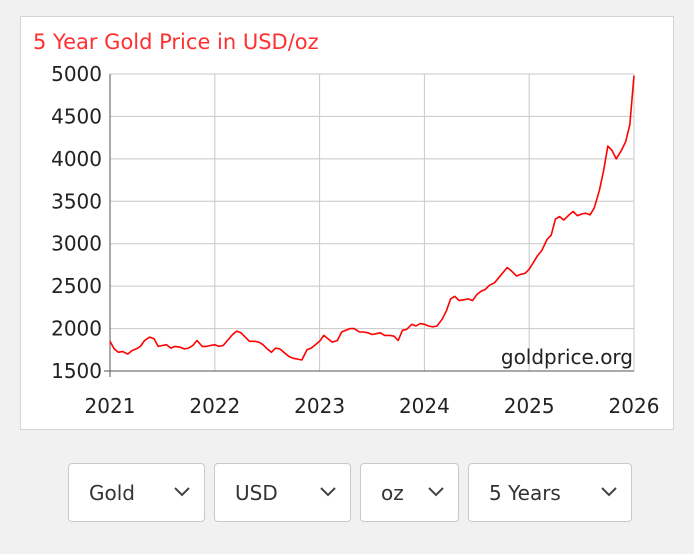 Image resolution: width=694 pixels, height=554 pixels. What do you see at coordinates (76, 244) in the screenshot?
I see `y-tick-label: 3000` at bounding box center [76, 244].